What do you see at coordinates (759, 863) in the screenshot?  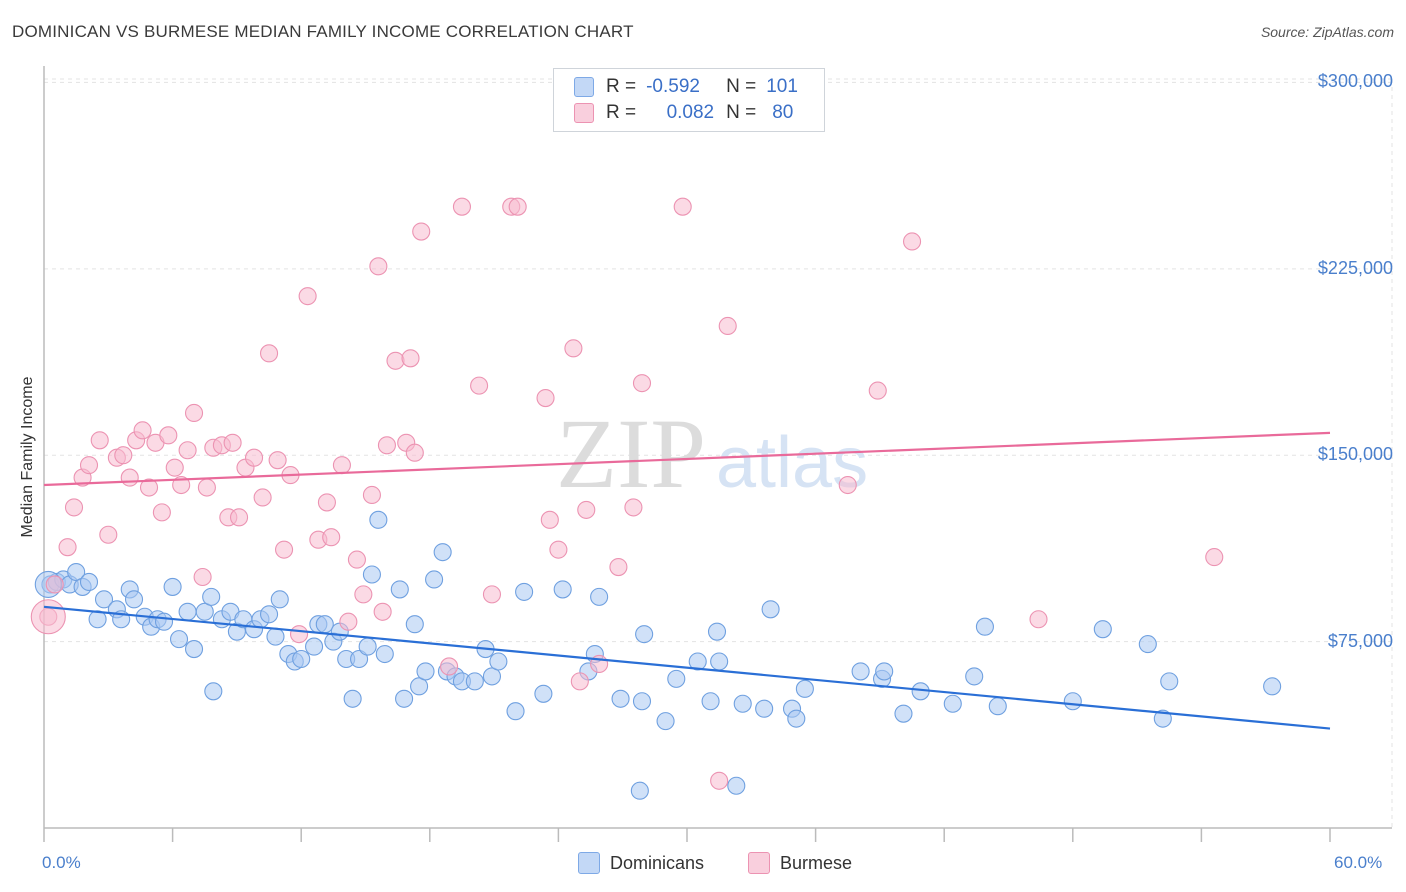 I see `burmese-legend-swatch` at bounding box center [759, 863].